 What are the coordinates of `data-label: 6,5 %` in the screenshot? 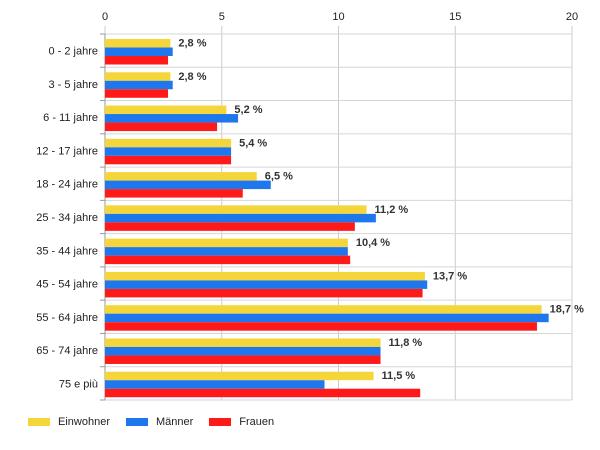 It's located at (279, 177).